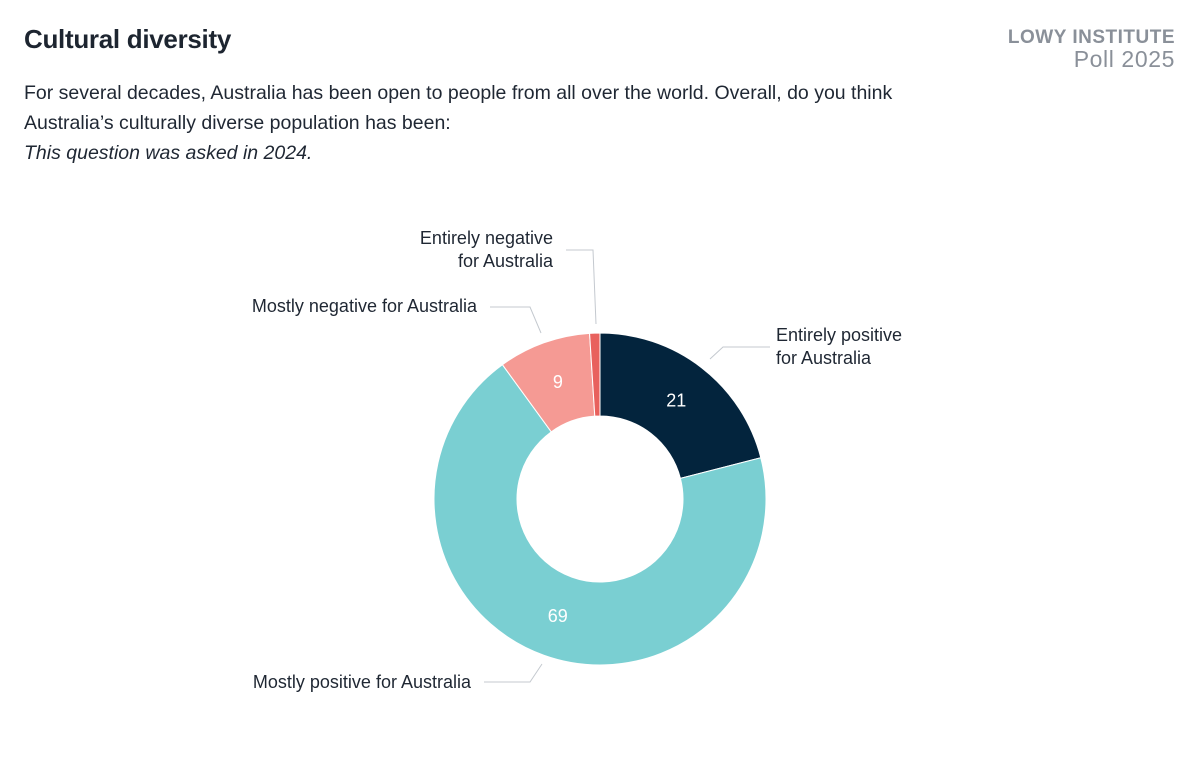 This screenshot has width=1200, height=777. Describe the element at coordinates (839, 346) in the screenshot. I see `category-label-entirely-positive-for-australia: Entirely positive for Australia` at that location.